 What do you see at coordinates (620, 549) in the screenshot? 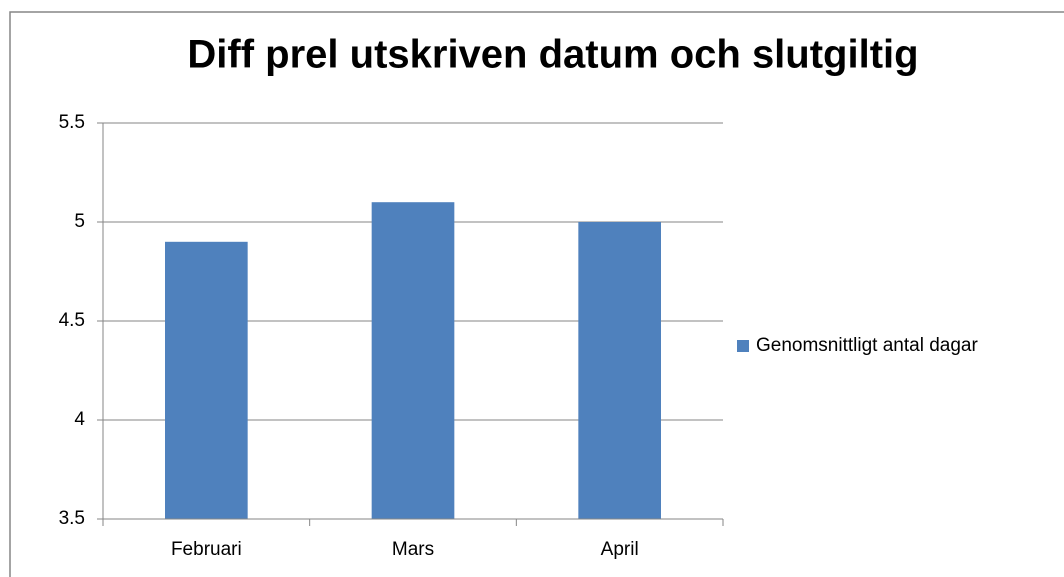
I see `x-tick-label: April` at bounding box center [620, 549].